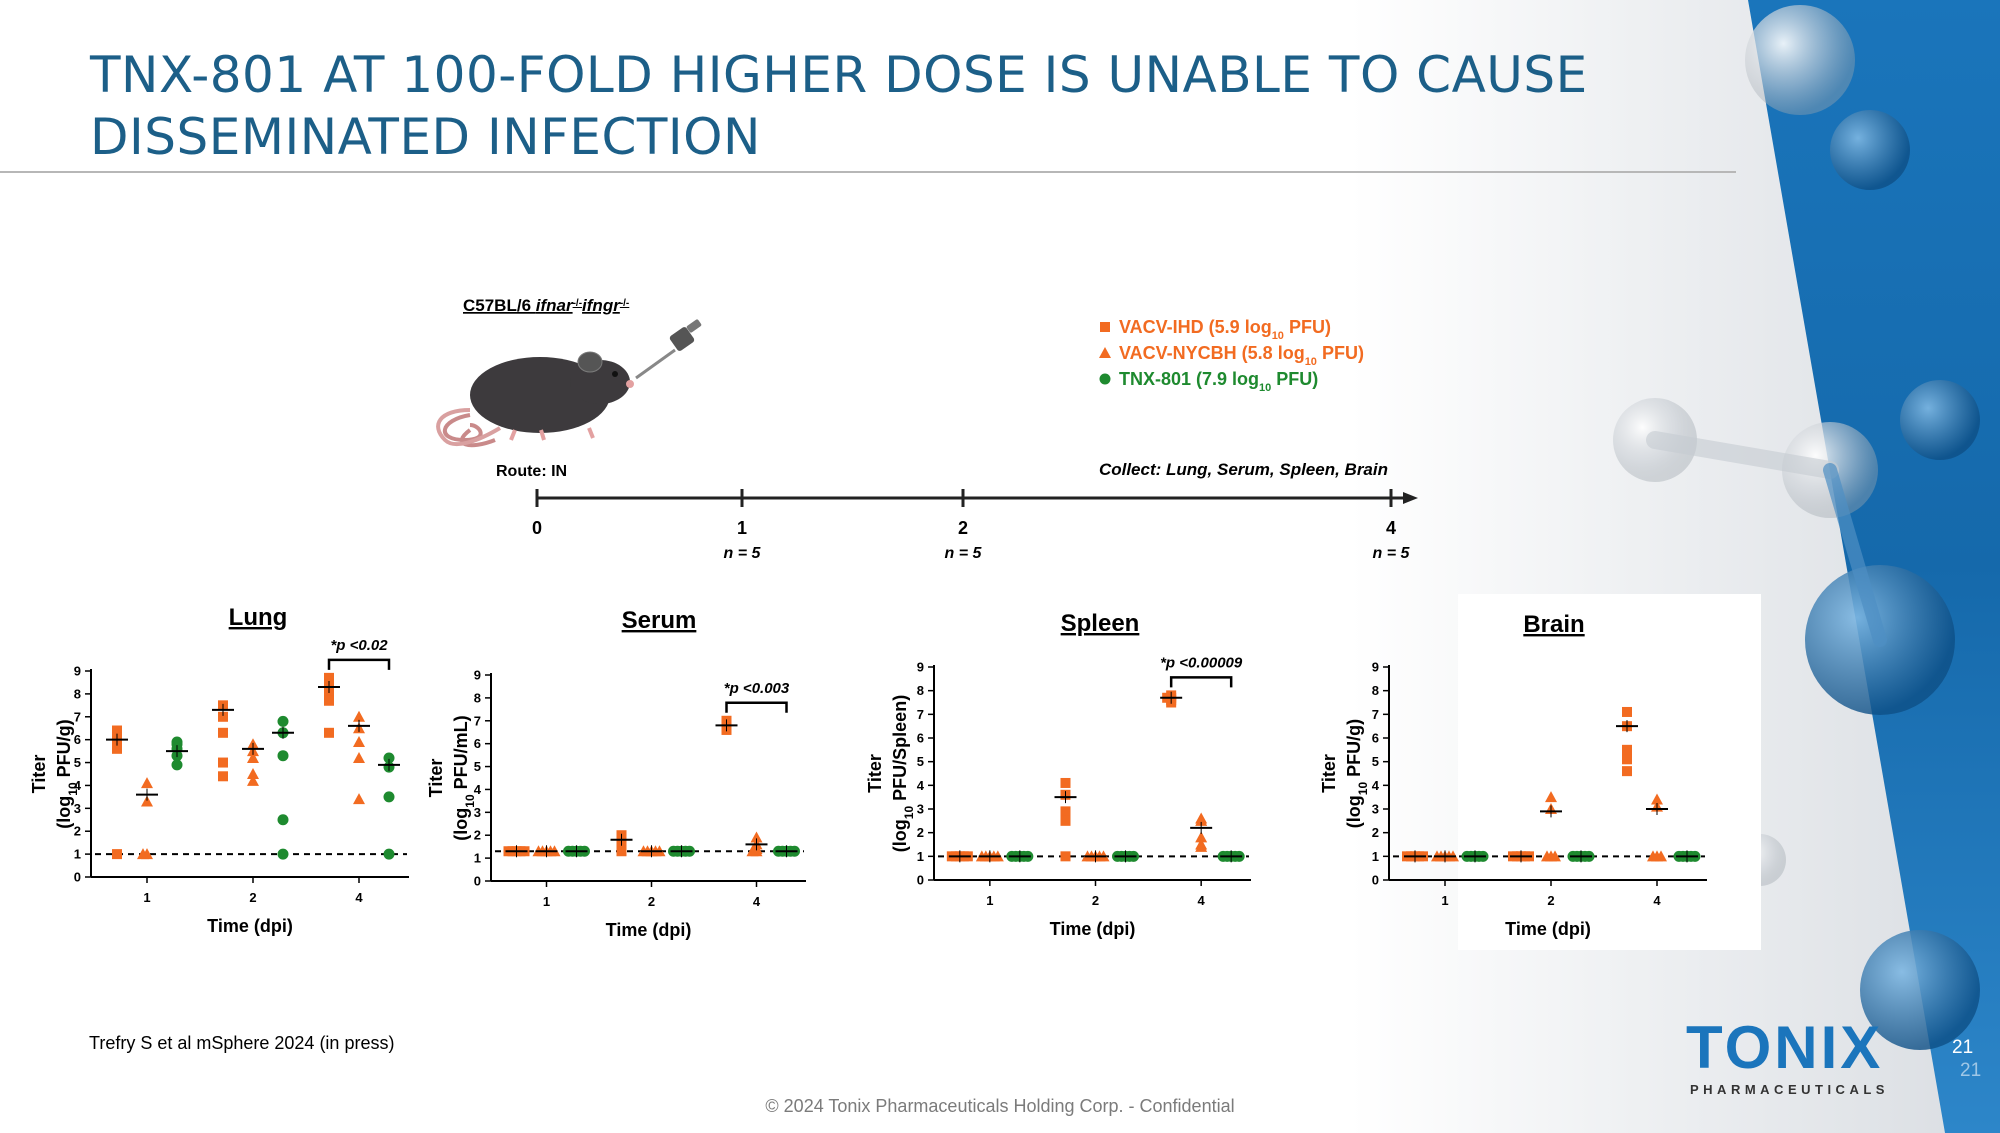 This screenshot has width=2000, height=1133. I want to click on y-axis-label-line1: Titer, so click(1329, 773).